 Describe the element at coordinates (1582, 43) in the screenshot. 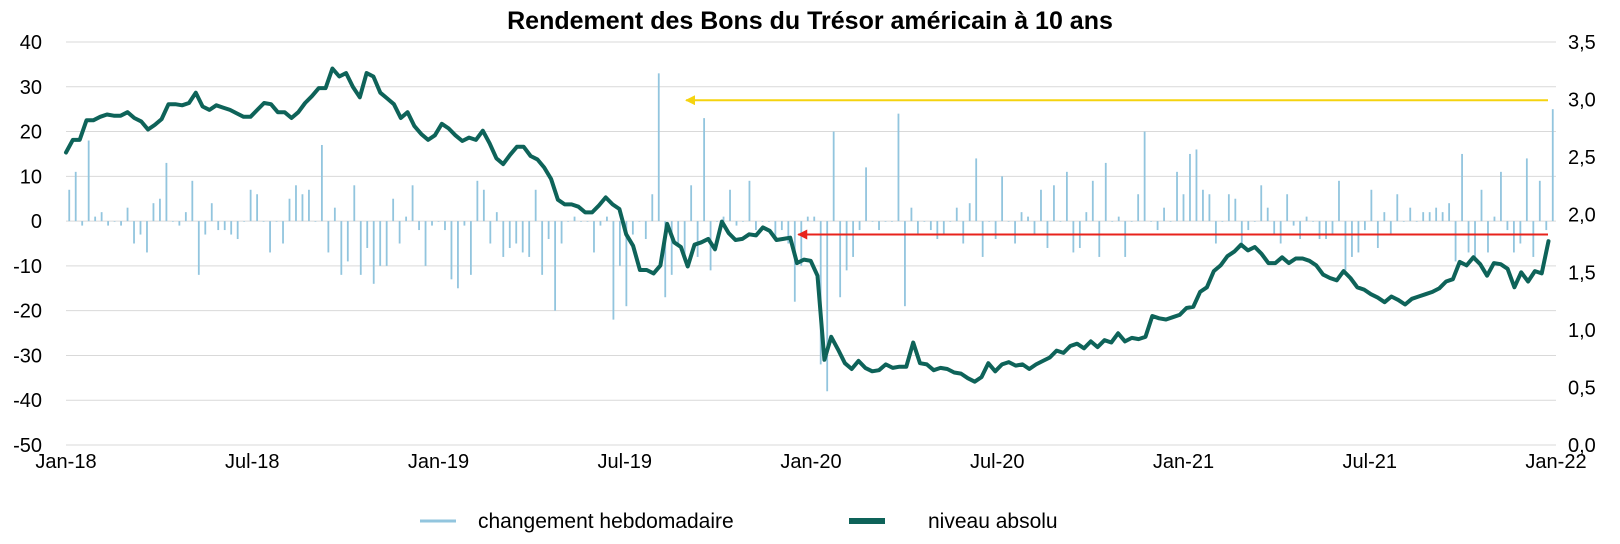

I see `y-right-tick-label: 3,5` at that location.